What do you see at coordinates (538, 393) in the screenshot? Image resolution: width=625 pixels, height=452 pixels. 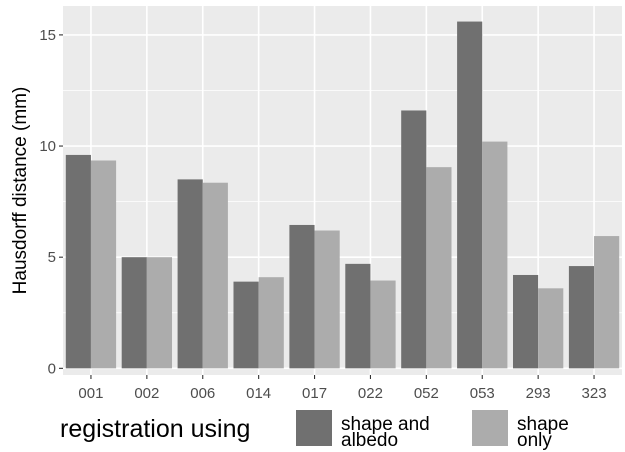 I see `x-tick-label: 293` at bounding box center [538, 393].